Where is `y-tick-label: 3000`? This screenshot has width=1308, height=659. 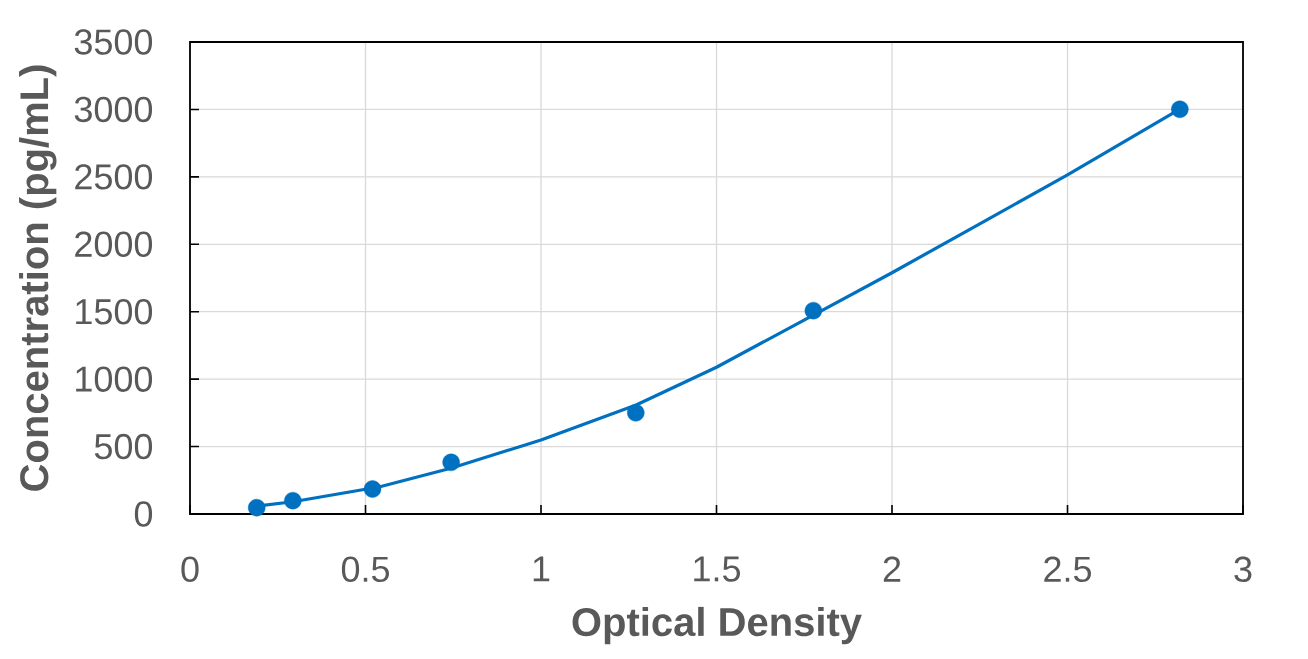 y-tick-label: 3000 is located at coordinates (113, 109).